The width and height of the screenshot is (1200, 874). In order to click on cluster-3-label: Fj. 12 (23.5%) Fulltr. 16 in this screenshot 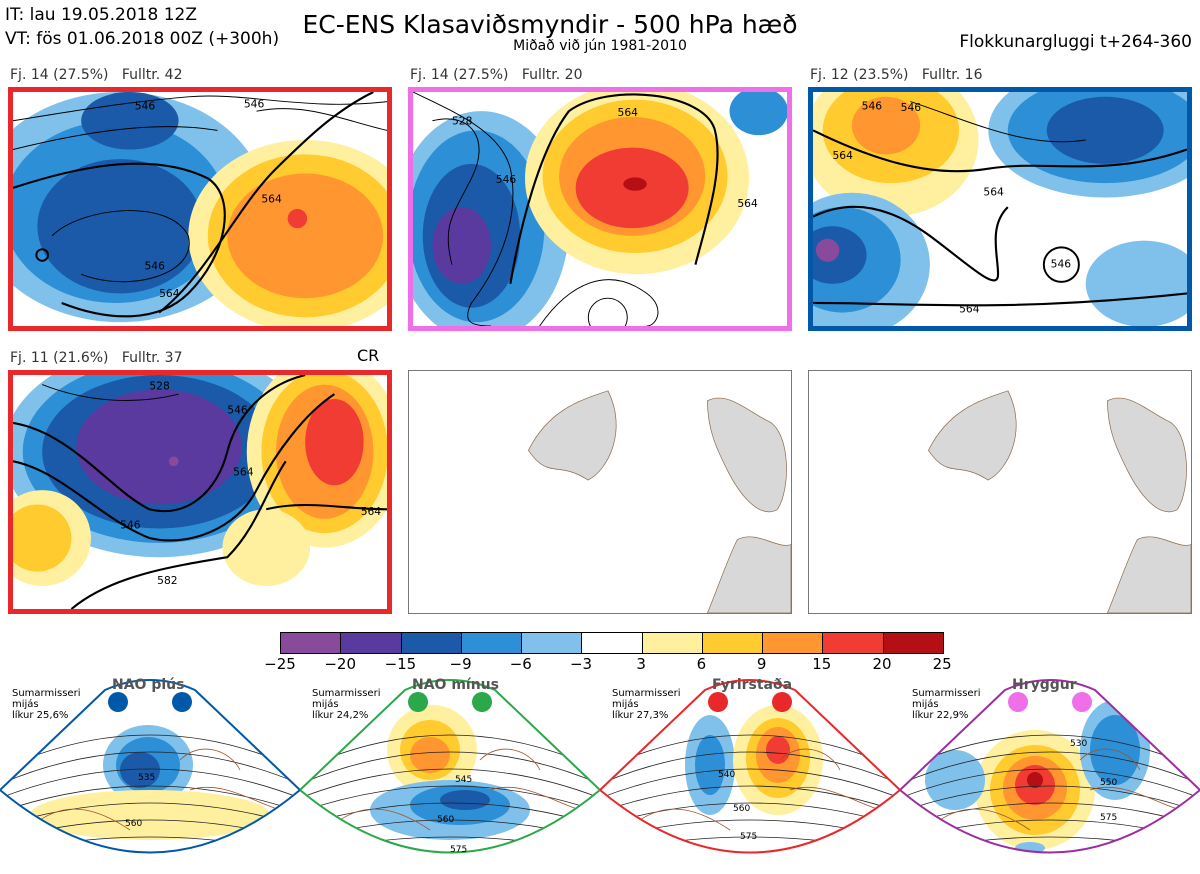, I will do `click(896, 75)`.